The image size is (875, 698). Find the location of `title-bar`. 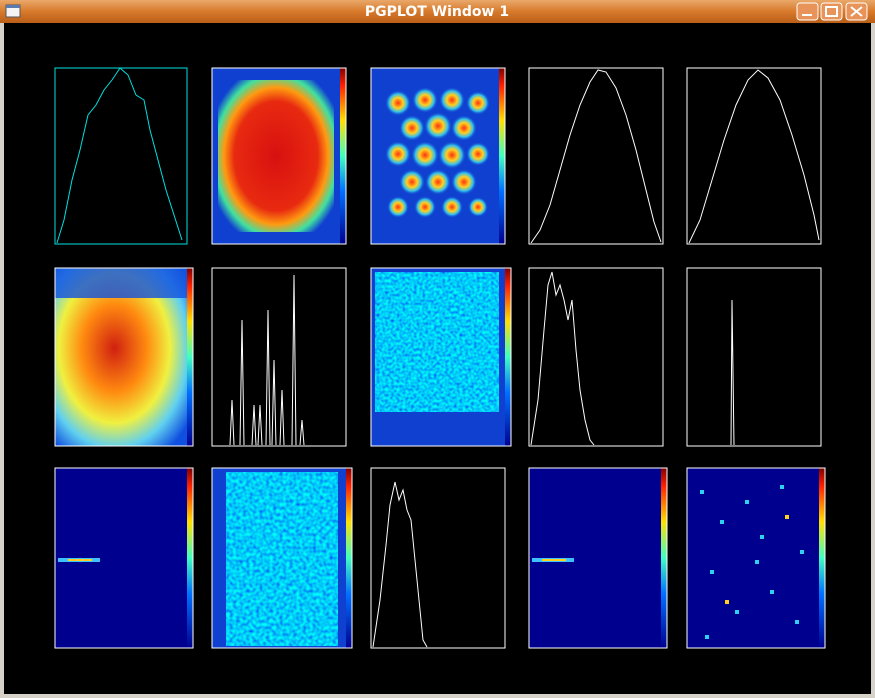

title-bar is located at coordinates (437, 11).